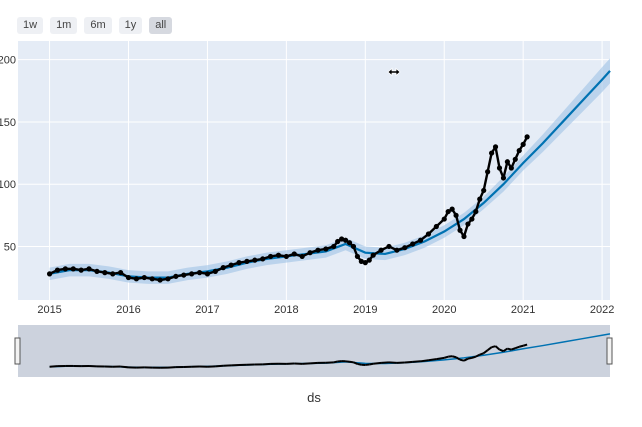 The width and height of the screenshot is (642, 427). What do you see at coordinates (325, 310) in the screenshot?
I see `x-axis-ticks: 2015 2016 2017 2018 2019 2020 2021 2022` at bounding box center [325, 310].